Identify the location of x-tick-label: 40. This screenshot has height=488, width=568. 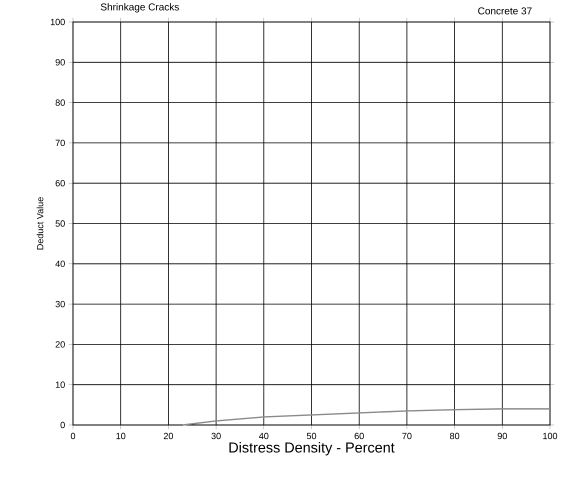
(263, 436).